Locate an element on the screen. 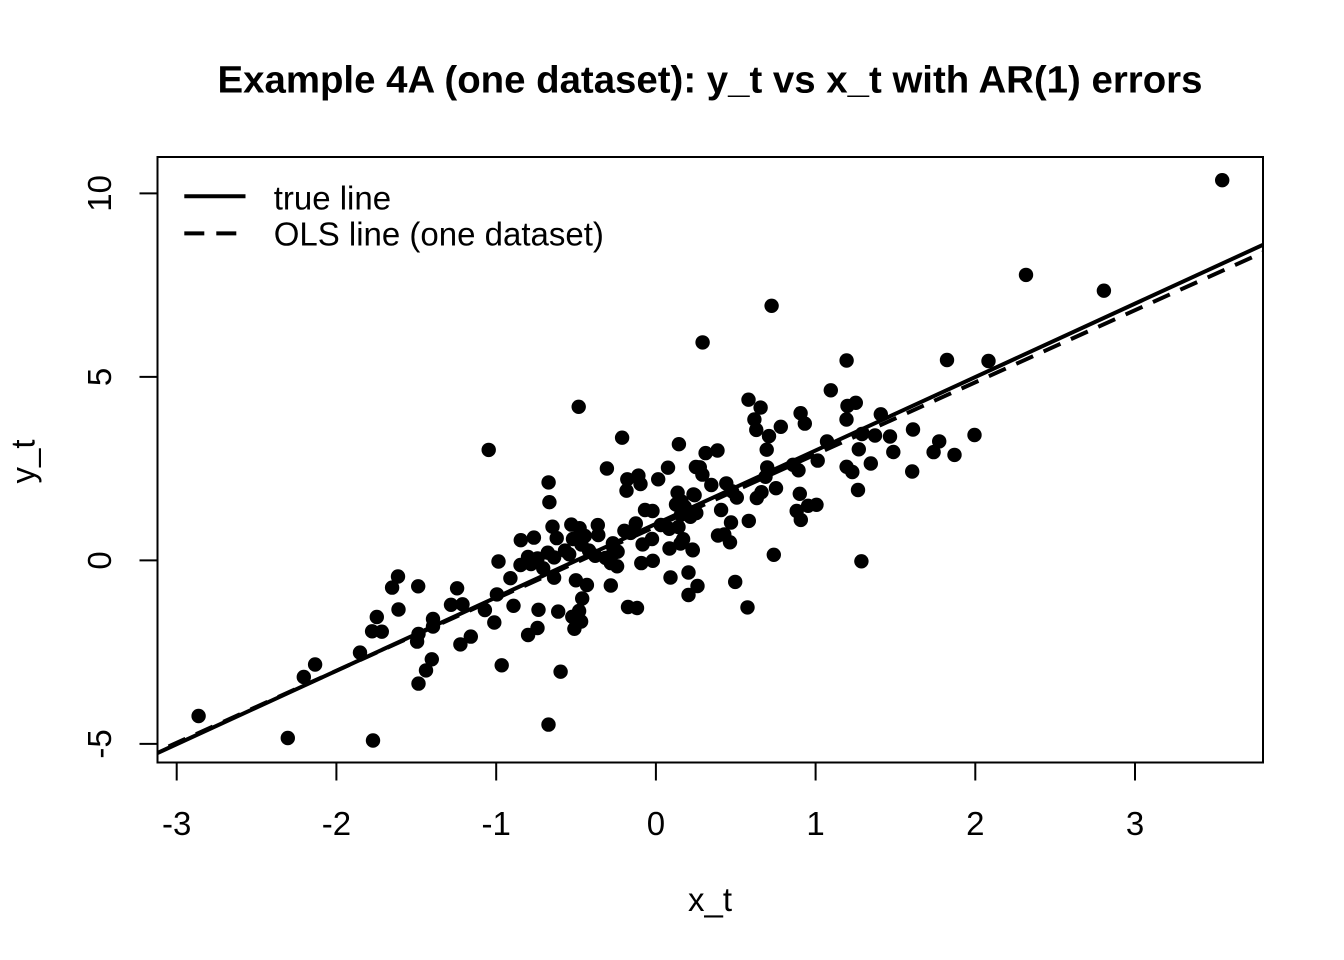  svg-text: y_t is located at coordinates (23, 461).